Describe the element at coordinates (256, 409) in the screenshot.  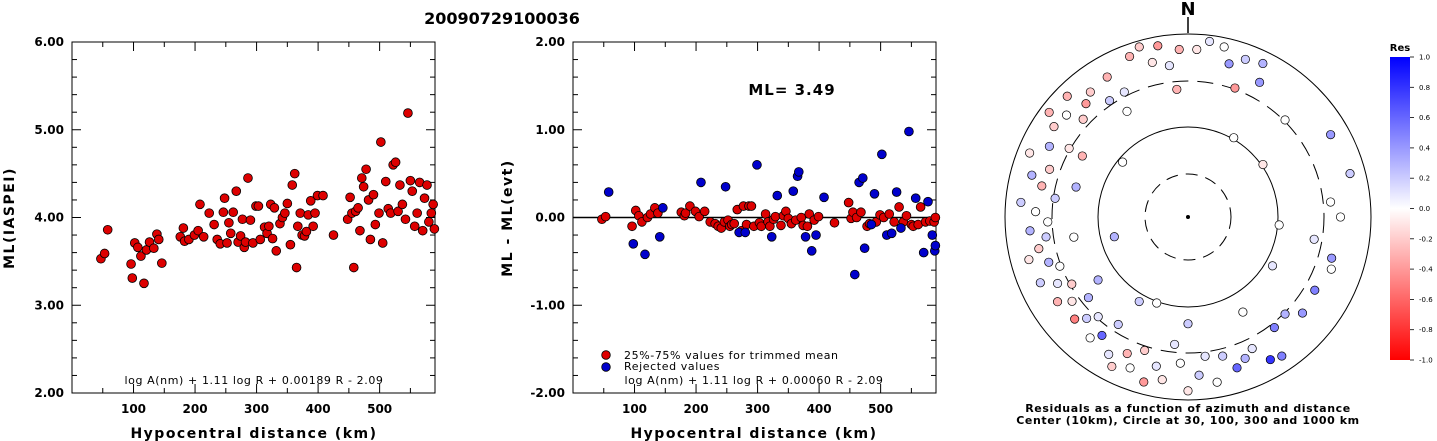
I see `x-tick-label: 300` at that location.